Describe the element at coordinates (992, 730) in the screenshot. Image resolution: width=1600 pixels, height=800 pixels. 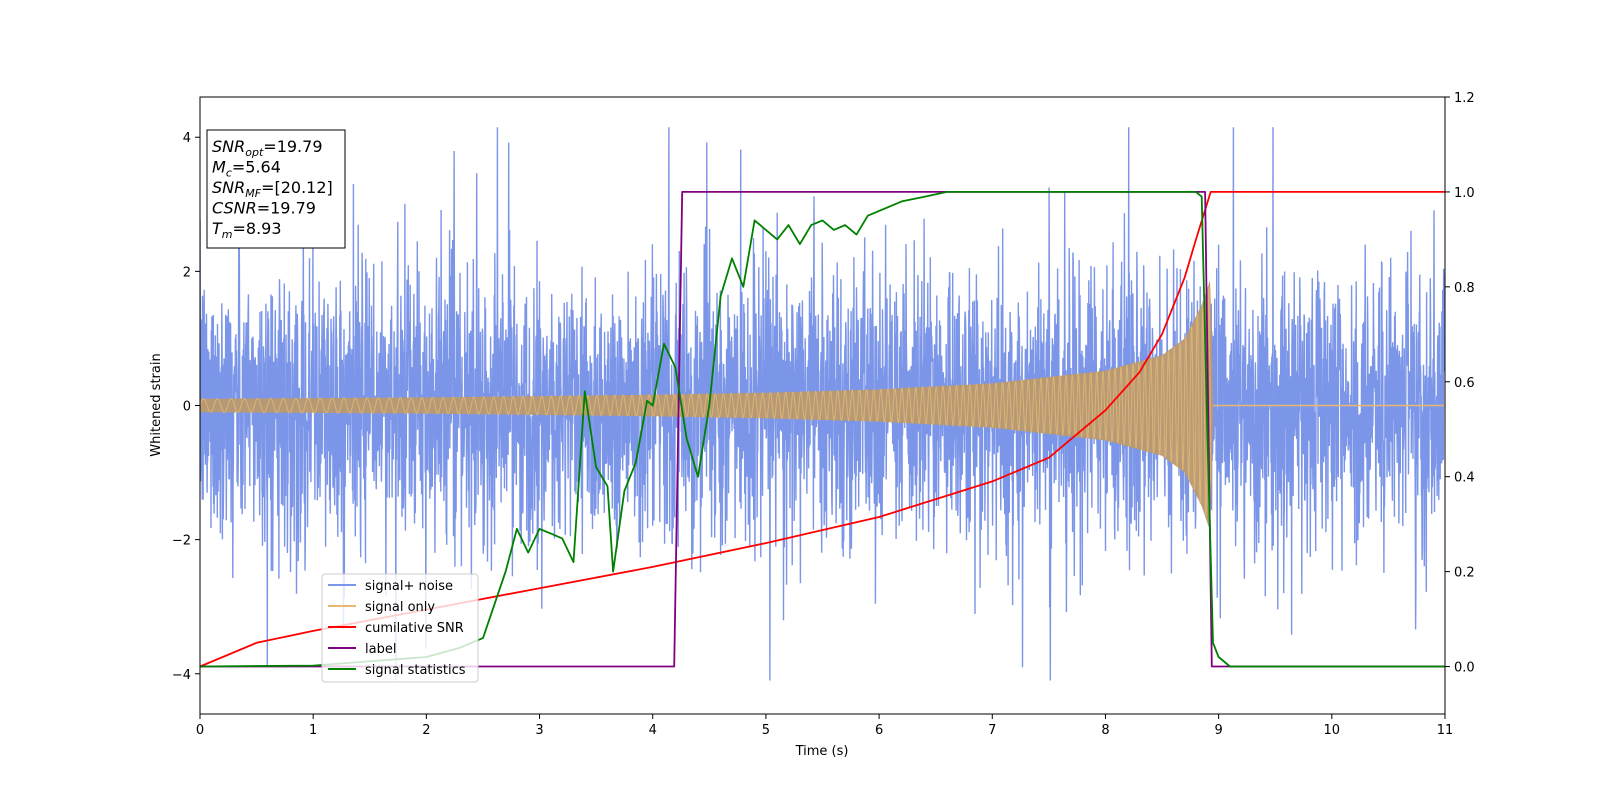
I see `x-tick-label: 7` at that location.